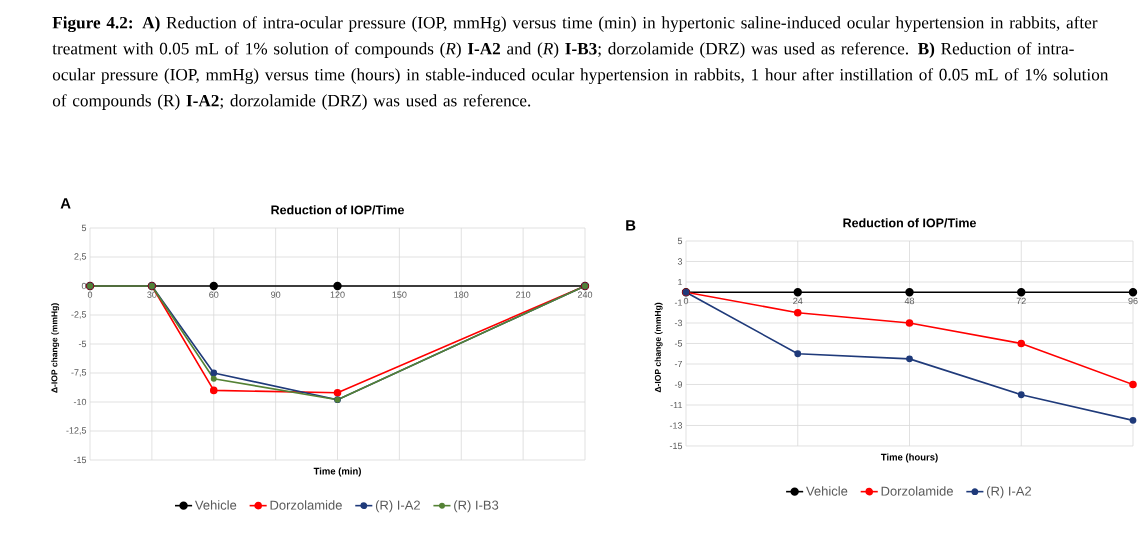 The width and height of the screenshot is (1142, 548). I want to click on text: B, so click(631, 225).